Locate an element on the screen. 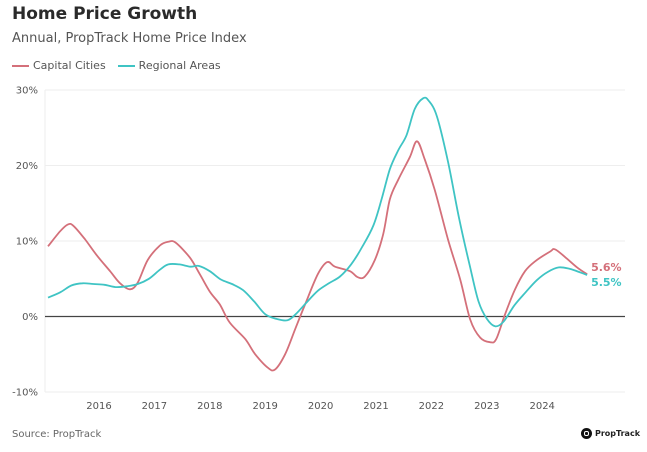 Image resolution: width=647 pixels, height=452 pixels. legend-swatch-regional-areas is located at coordinates (126, 65).